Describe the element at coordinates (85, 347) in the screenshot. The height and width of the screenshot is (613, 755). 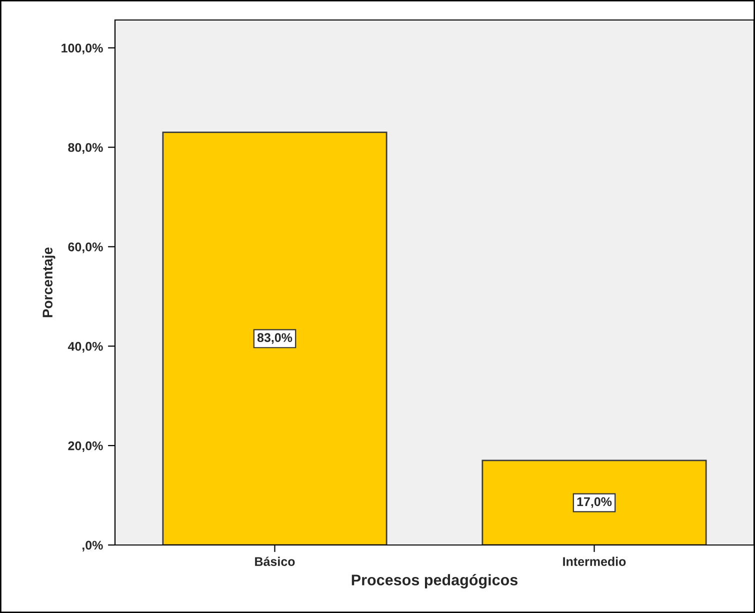
I see `y-tick-label: 40,0%` at that location.